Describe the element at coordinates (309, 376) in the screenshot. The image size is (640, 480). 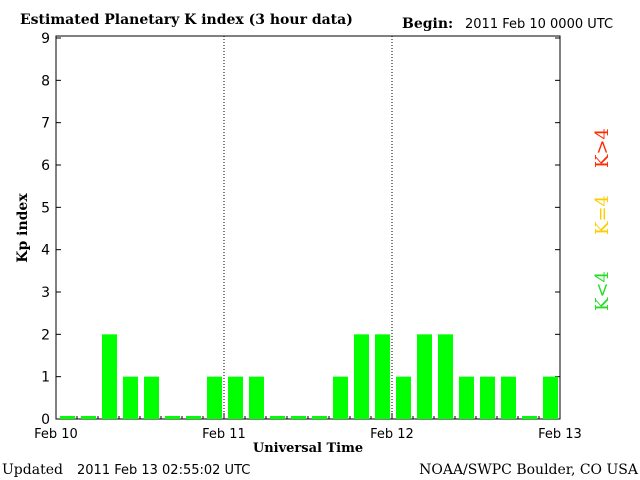
I see `kp-bars` at that location.